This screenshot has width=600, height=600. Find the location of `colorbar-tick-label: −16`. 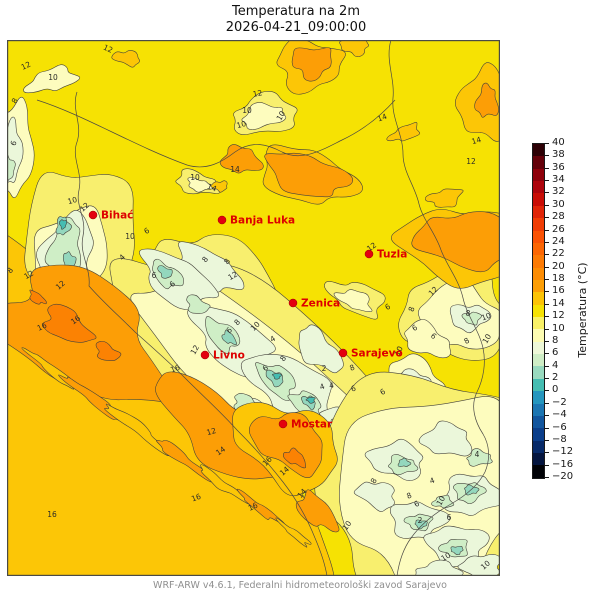

colorbar-tick-label: −16 is located at coordinates (563, 464).